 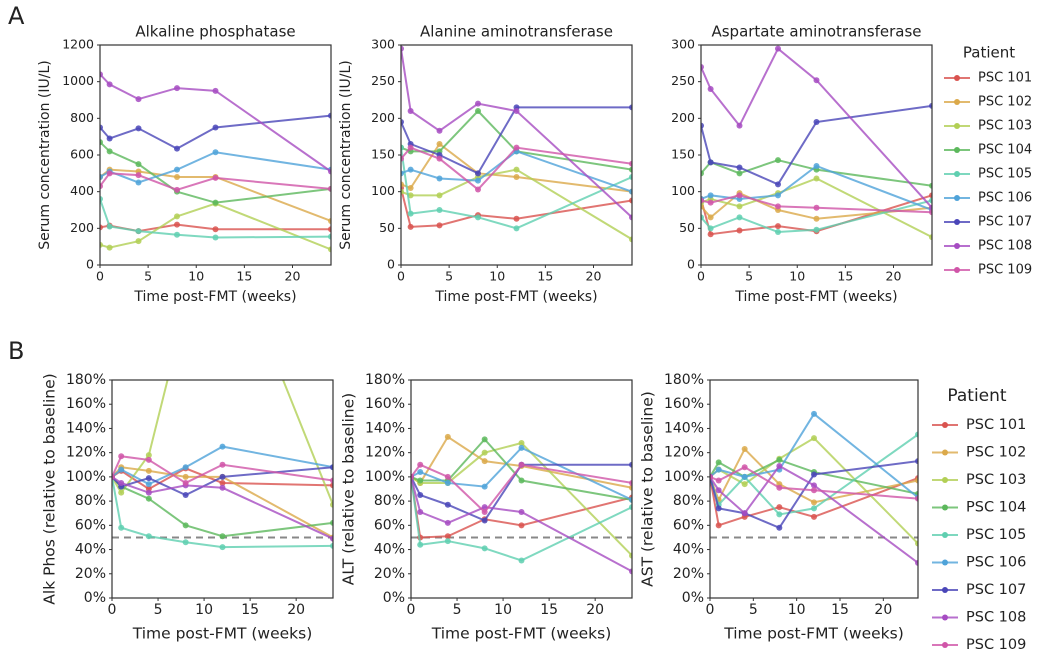 What do you see at coordinates (385, 404) in the screenshot?
I see `y-tick-label: 160%` at bounding box center [385, 404].